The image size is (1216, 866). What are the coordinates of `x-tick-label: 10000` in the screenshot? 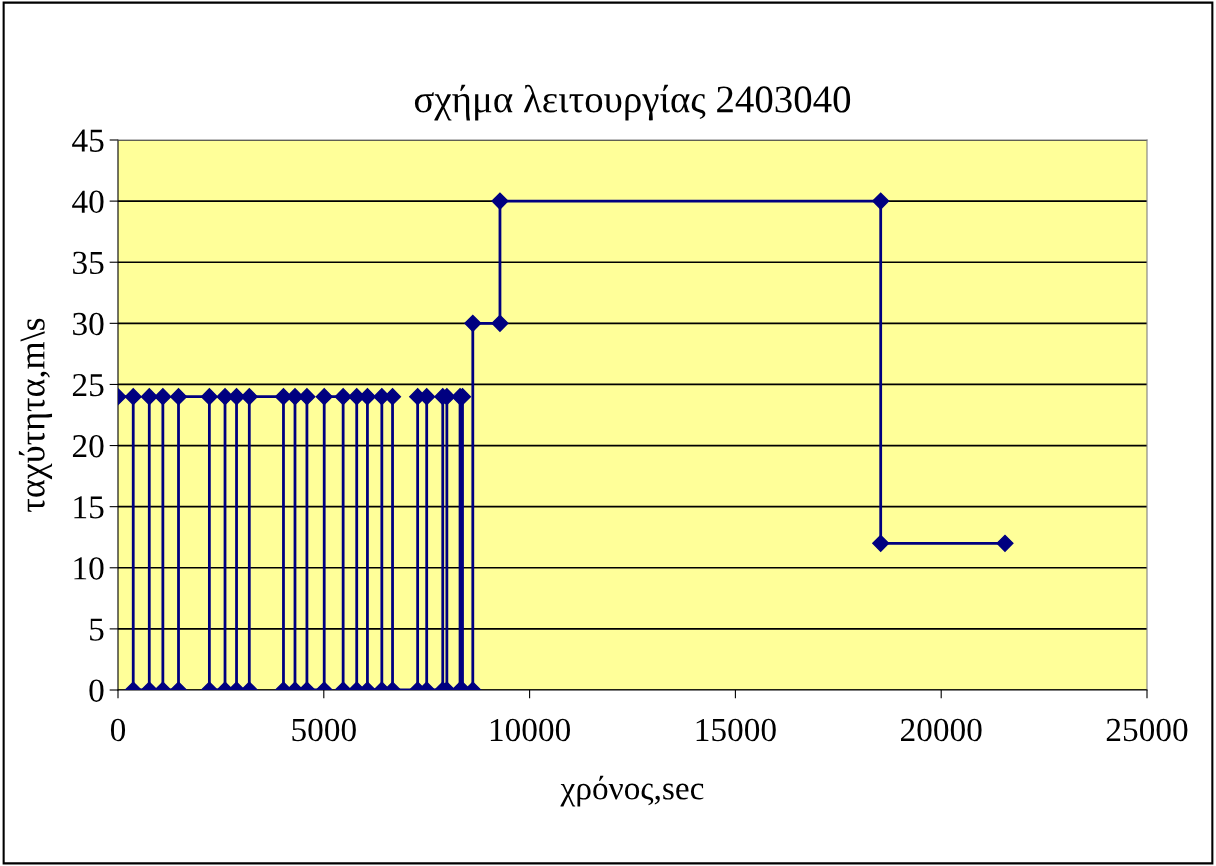 It's located at (530, 730).